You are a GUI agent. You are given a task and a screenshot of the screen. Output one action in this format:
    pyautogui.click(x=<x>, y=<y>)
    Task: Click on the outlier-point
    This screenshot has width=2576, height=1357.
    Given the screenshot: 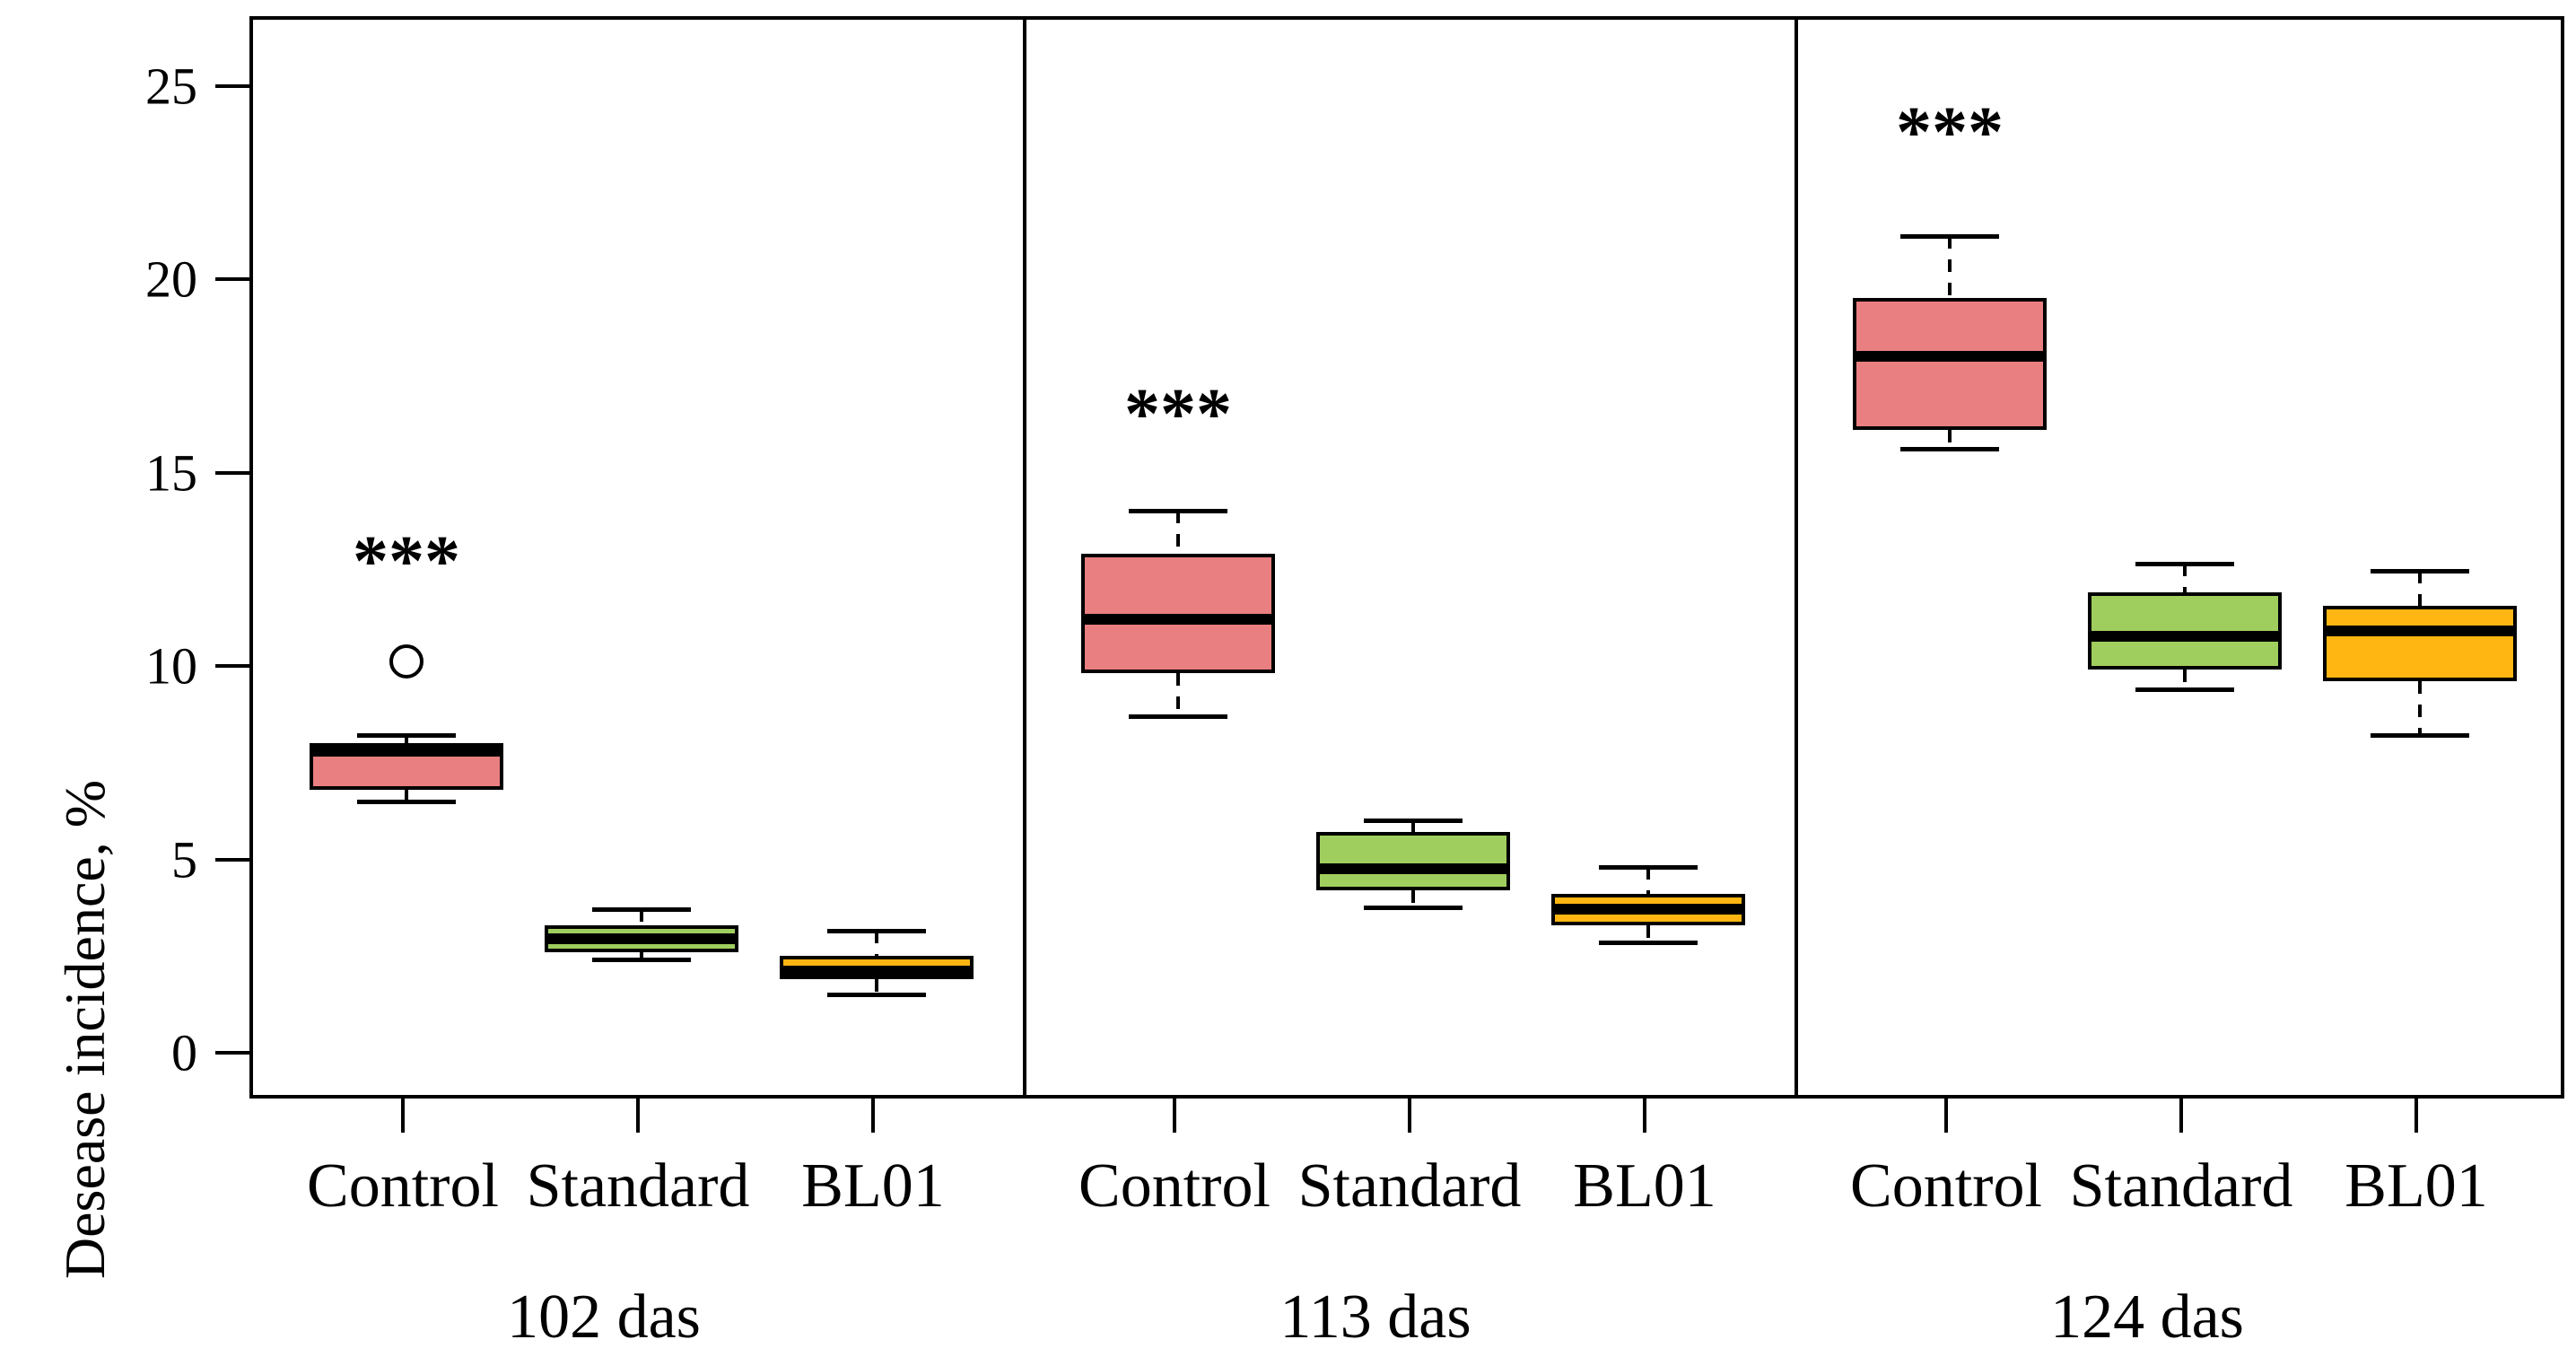 What is the action you would take?
    pyautogui.click(x=407, y=661)
    